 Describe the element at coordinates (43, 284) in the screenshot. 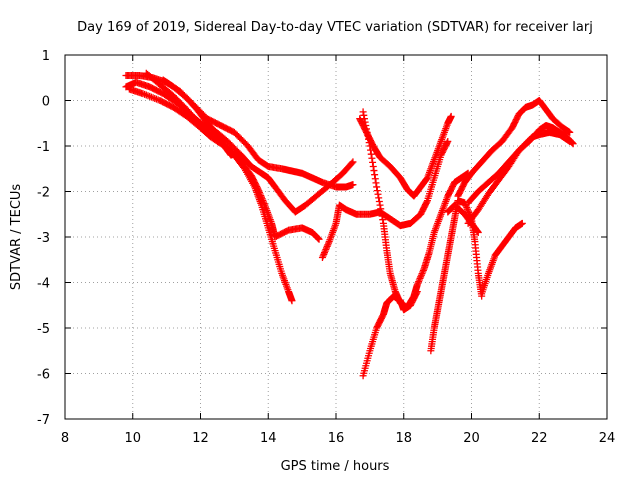

I see `y-tick-label: -4` at that location.